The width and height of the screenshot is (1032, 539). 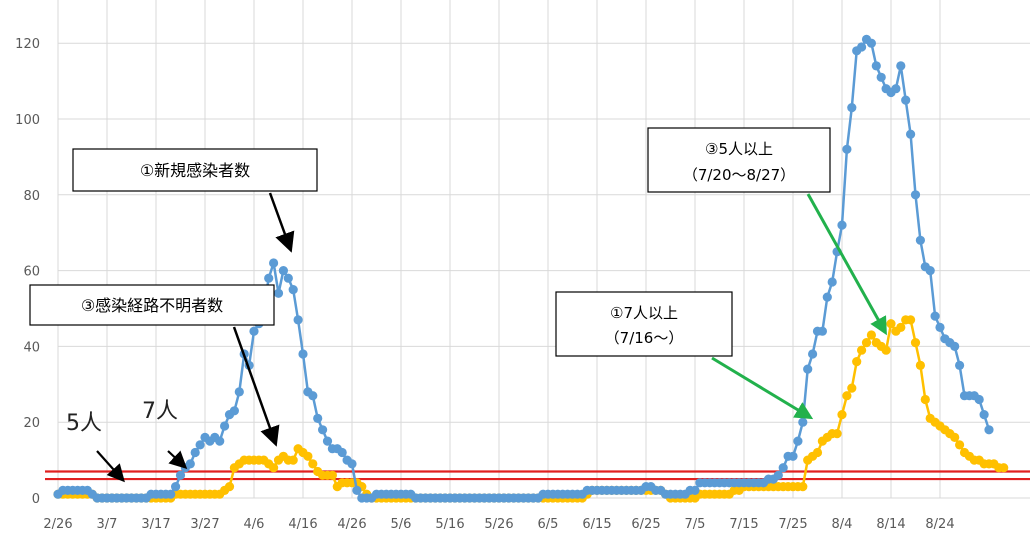 I want to click on annotation-5plus: ③5人以上 （7/20〜8/27）, so click(x=739, y=160).